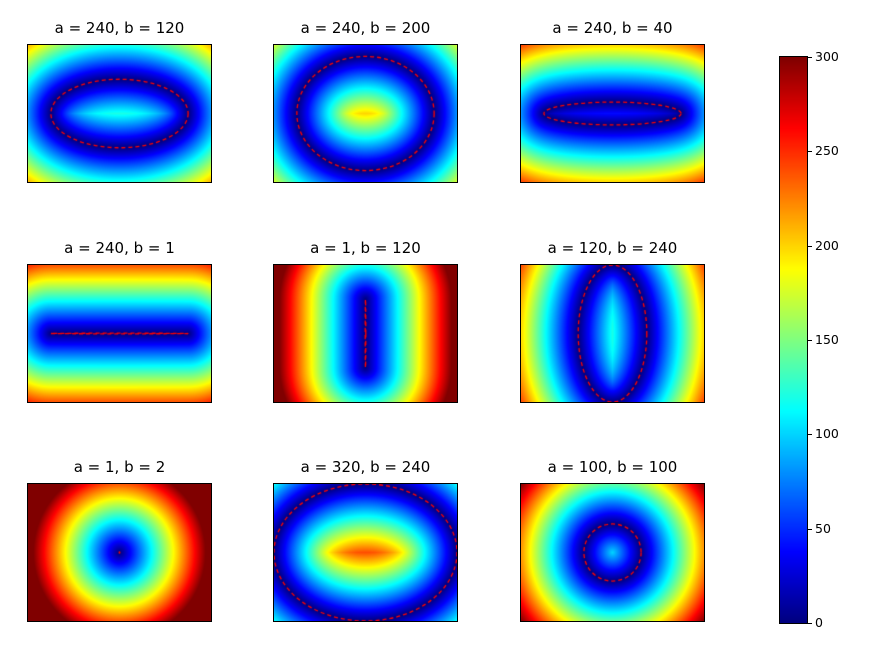 This screenshot has width=889, height=667. I want to click on colorbar-tick-label: 100, so click(823, 433).